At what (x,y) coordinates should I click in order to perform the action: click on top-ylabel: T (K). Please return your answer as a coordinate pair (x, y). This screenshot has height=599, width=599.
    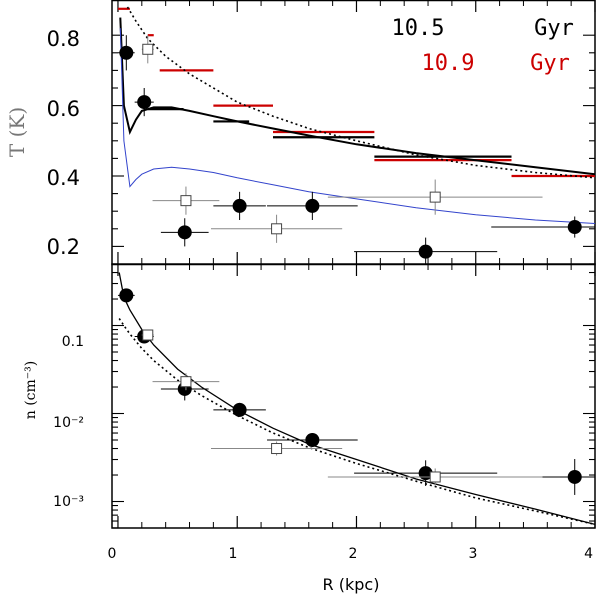
    Looking at the image, I should click on (17, 132).